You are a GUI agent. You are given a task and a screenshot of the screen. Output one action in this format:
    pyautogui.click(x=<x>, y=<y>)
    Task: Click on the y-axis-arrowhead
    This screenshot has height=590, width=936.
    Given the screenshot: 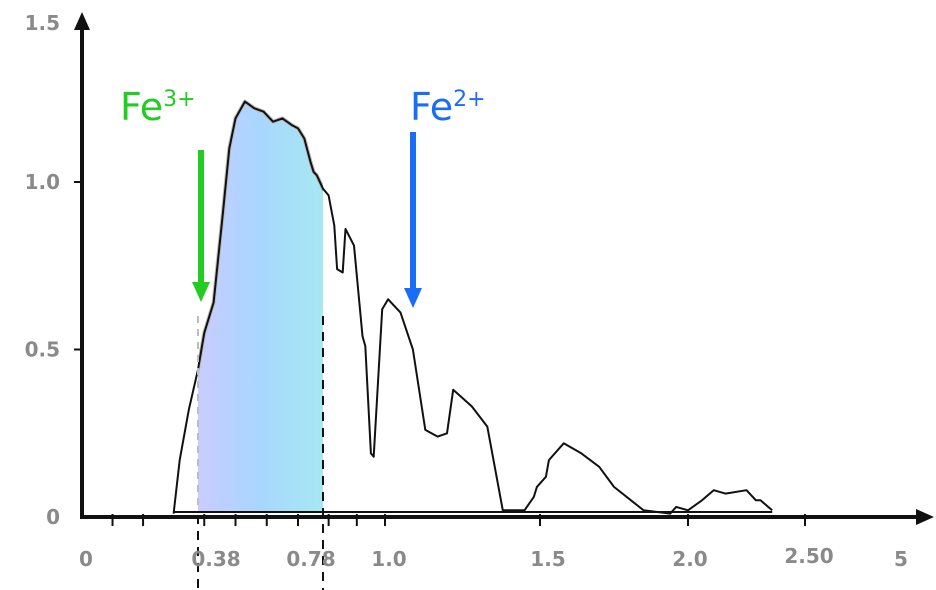 What is the action you would take?
    pyautogui.click(x=82, y=21)
    